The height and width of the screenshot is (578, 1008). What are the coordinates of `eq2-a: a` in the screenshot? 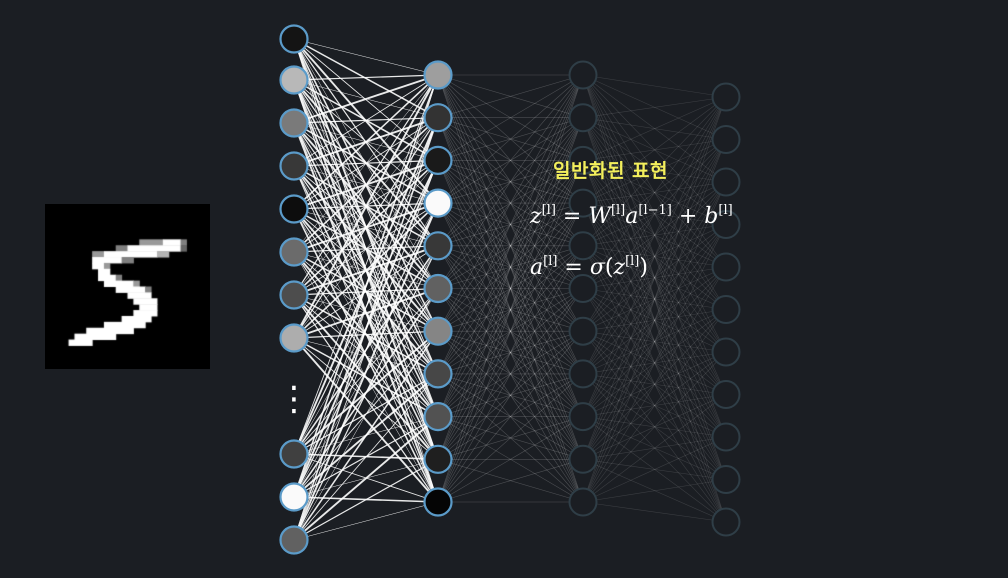 It's located at (537, 267).